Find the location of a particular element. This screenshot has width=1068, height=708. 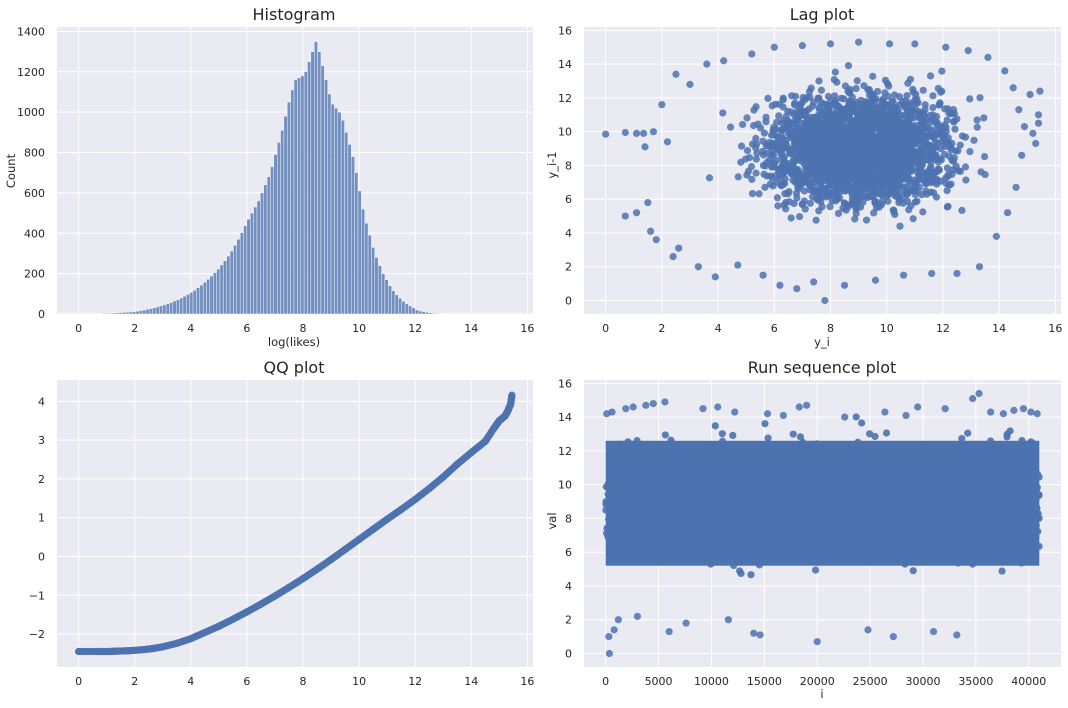

qq-plot-ytick-label: 4 is located at coordinates (41, 401).